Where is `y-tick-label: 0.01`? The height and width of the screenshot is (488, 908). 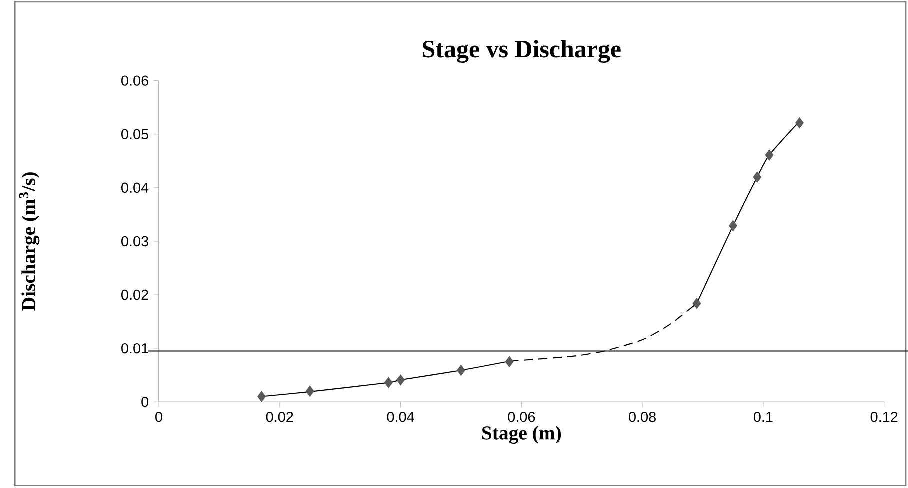
y-tick-label: 0.01 is located at coordinates (135, 349).